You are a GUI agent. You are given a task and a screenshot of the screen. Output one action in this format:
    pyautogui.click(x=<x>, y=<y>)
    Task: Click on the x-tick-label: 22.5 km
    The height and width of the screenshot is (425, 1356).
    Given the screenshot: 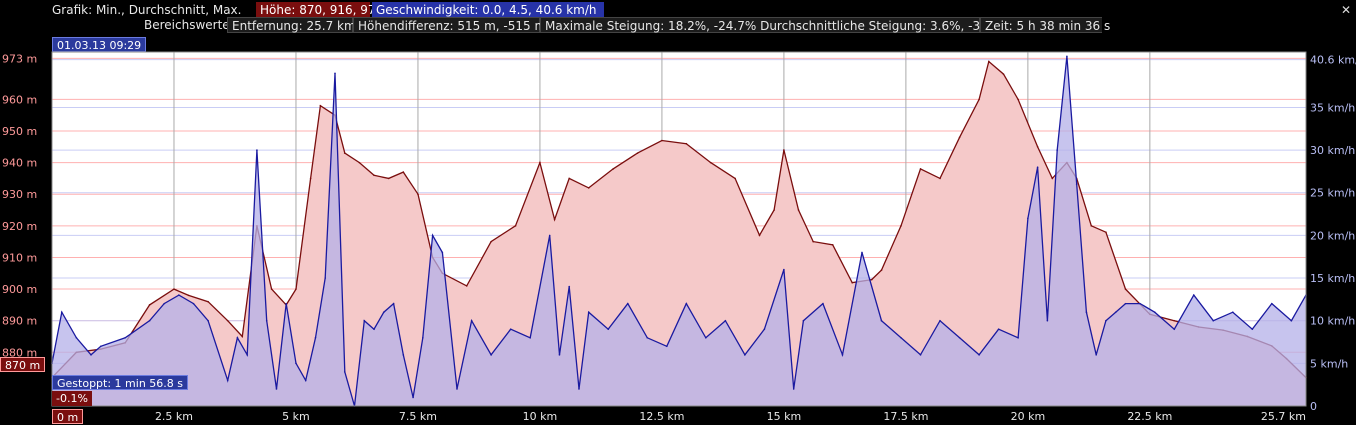 What is the action you would take?
    pyautogui.click(x=1149, y=416)
    